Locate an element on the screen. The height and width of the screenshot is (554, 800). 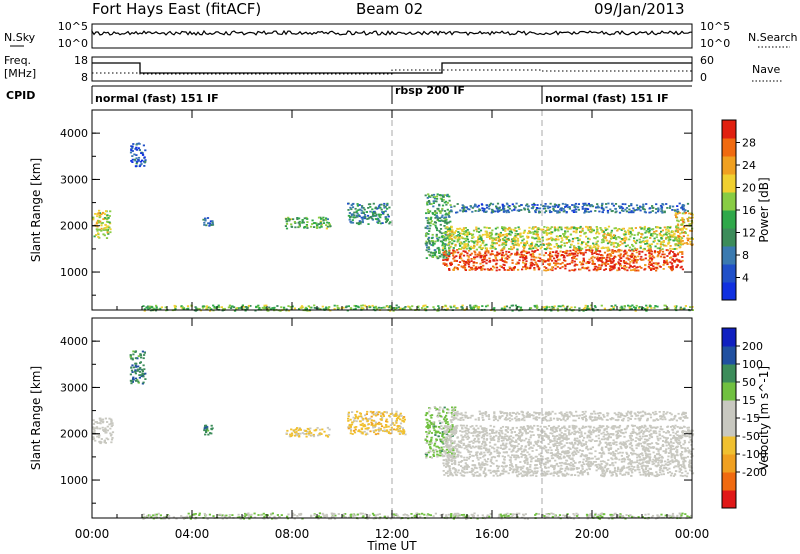
freq-trace is located at coordinates (392, 68).